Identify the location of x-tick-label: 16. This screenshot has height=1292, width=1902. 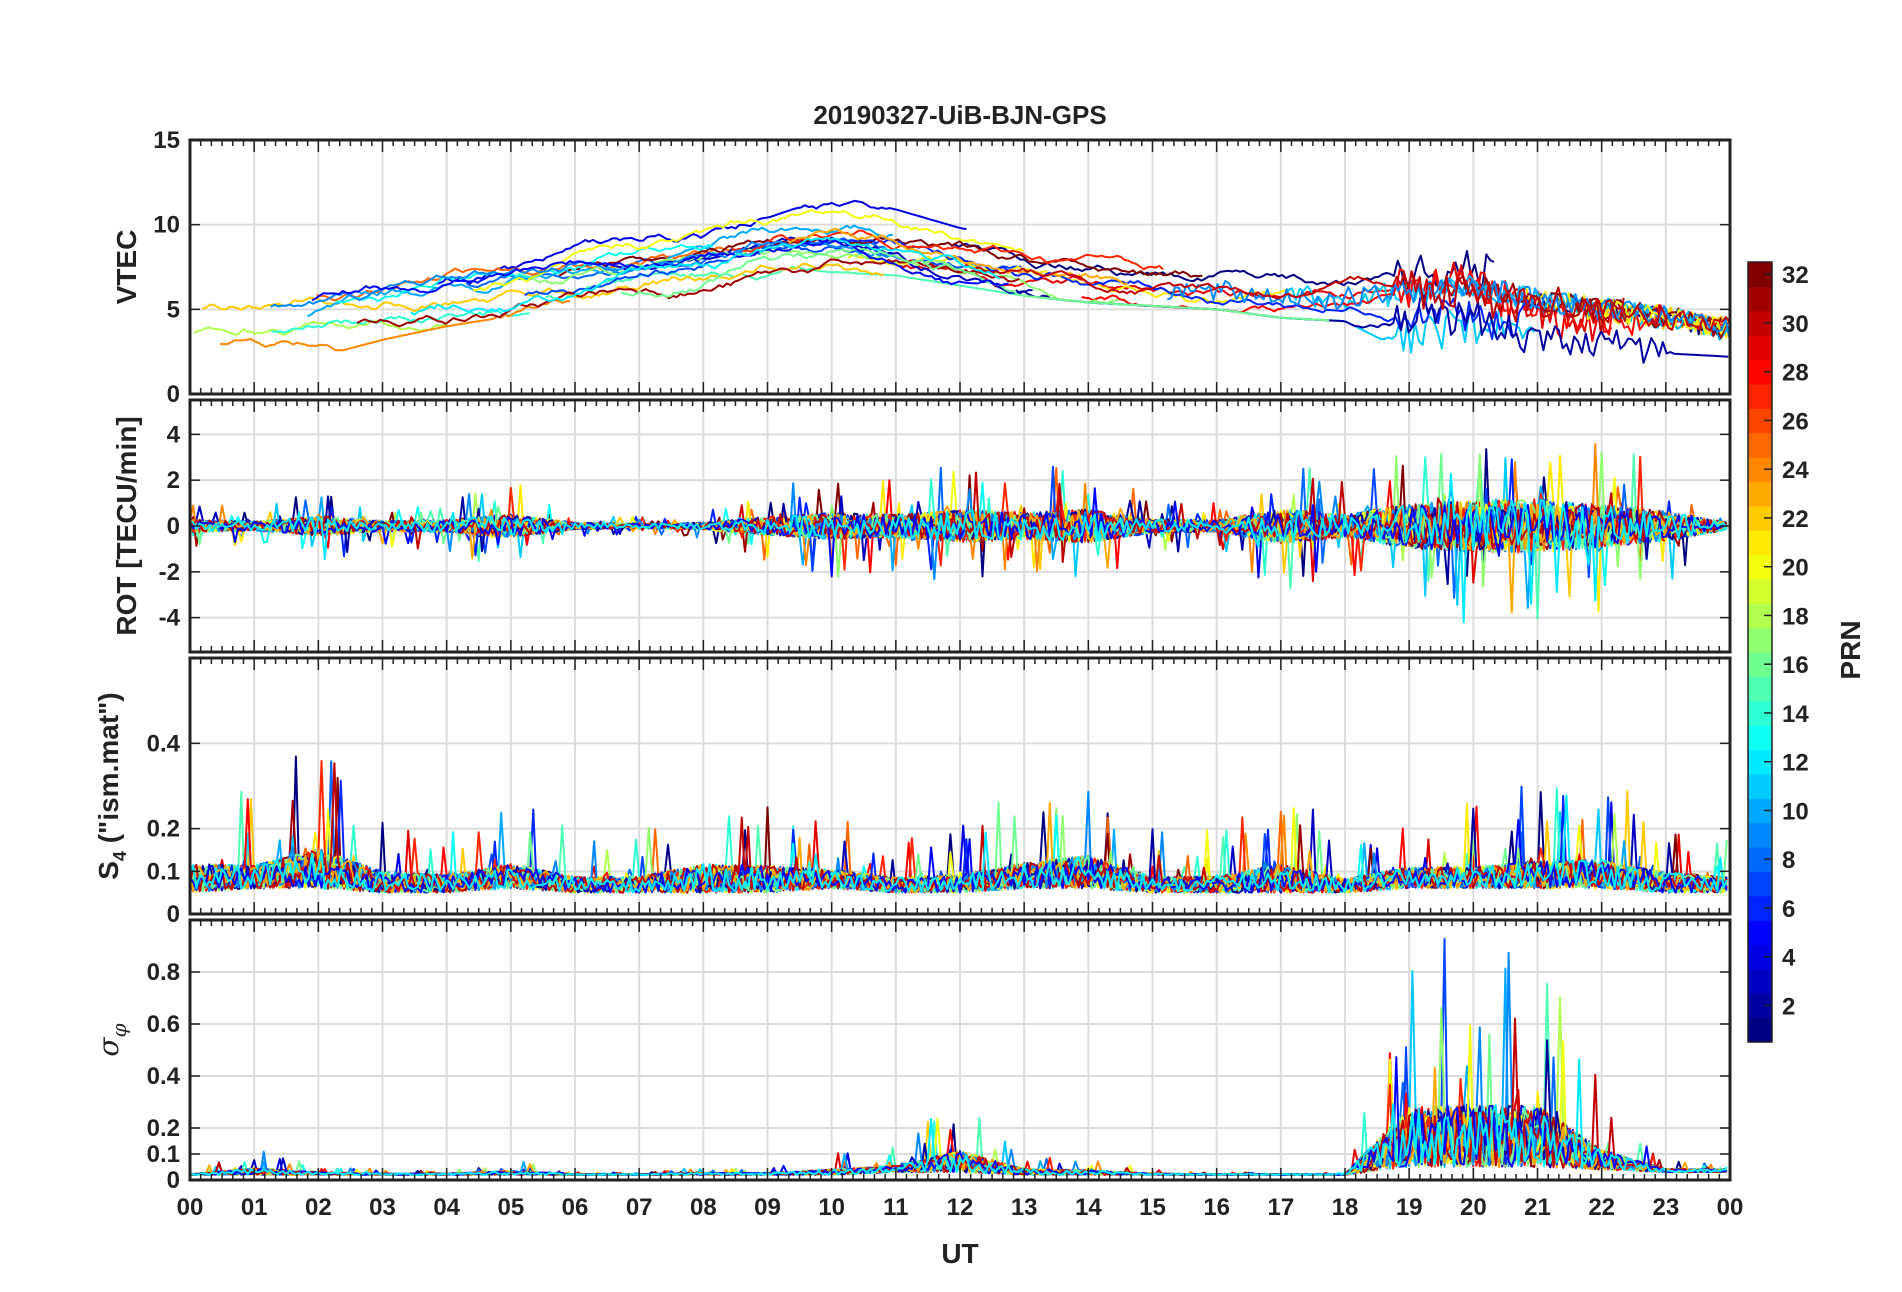
(1216, 1207).